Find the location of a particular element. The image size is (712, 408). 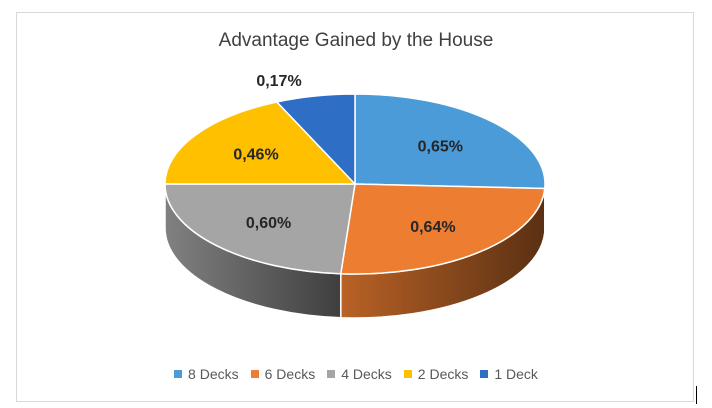

data-label-6-decks: 0,64% is located at coordinates (432, 227).